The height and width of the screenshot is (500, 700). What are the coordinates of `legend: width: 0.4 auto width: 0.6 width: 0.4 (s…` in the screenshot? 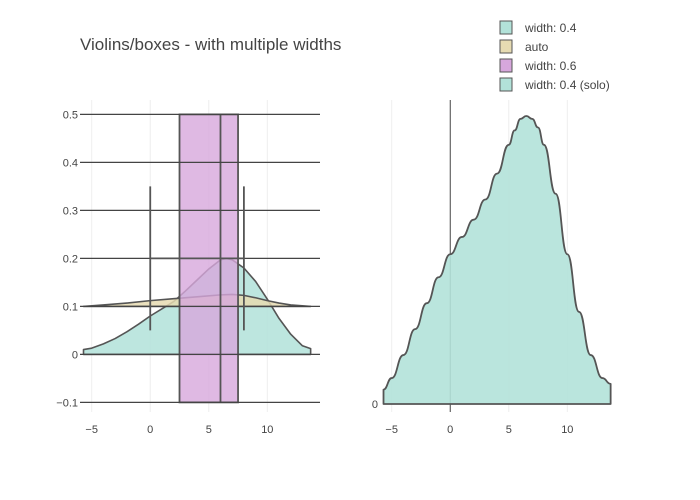 It's located at (554, 56).